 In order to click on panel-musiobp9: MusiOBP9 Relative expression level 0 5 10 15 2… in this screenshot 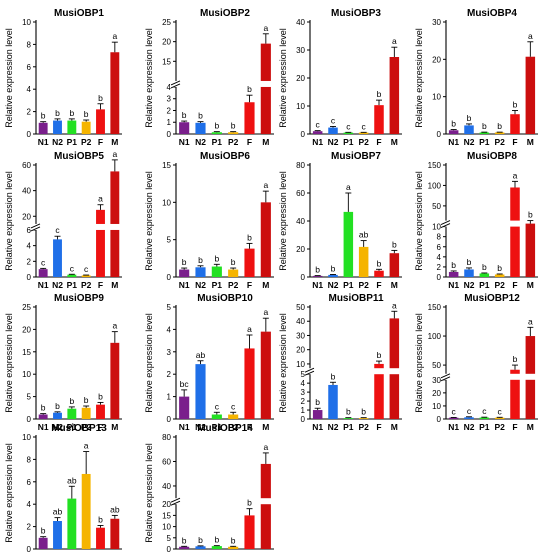, I will do `click(63, 362)`.